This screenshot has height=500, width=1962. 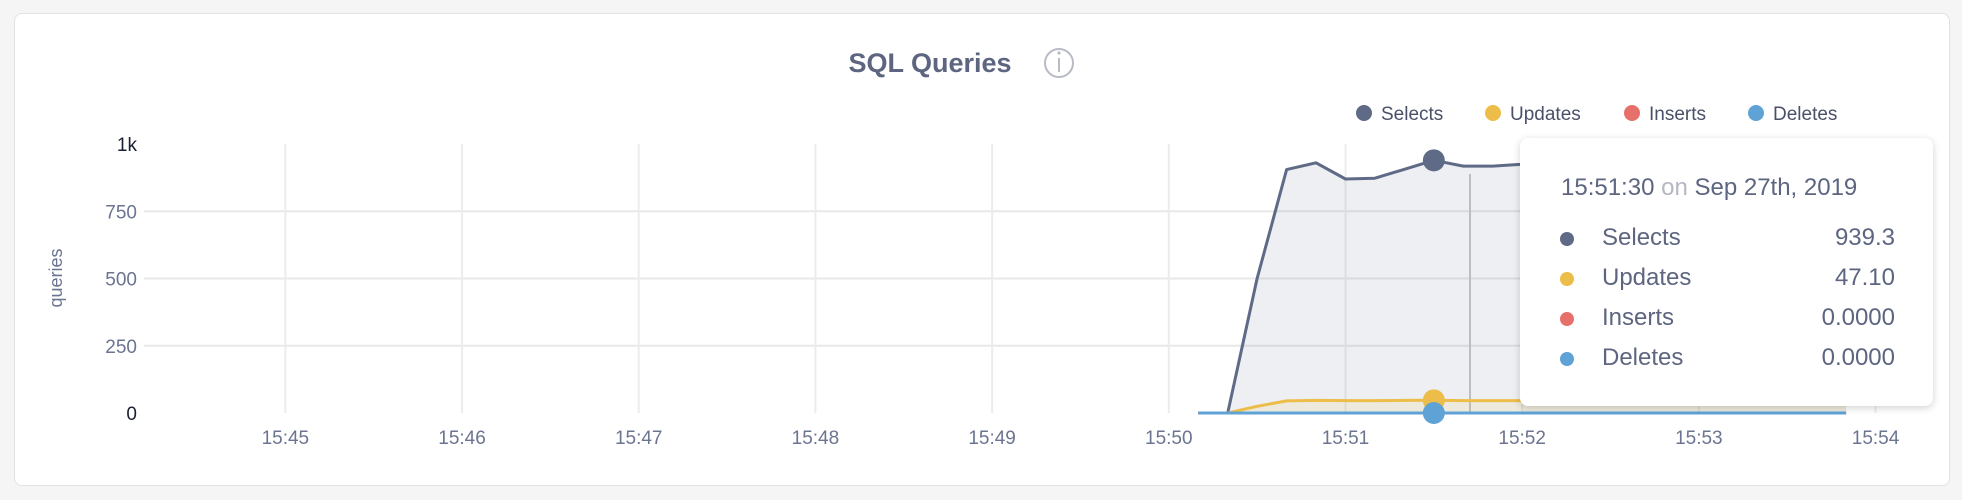 What do you see at coordinates (1364, 113) in the screenshot?
I see `legend-dot-selects` at bounding box center [1364, 113].